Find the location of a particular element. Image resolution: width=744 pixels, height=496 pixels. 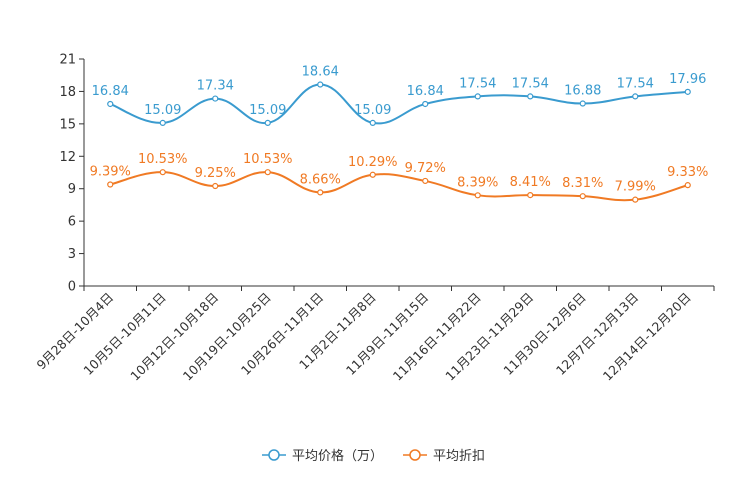

legend-label: 平均折扣 is located at coordinates (459, 456).